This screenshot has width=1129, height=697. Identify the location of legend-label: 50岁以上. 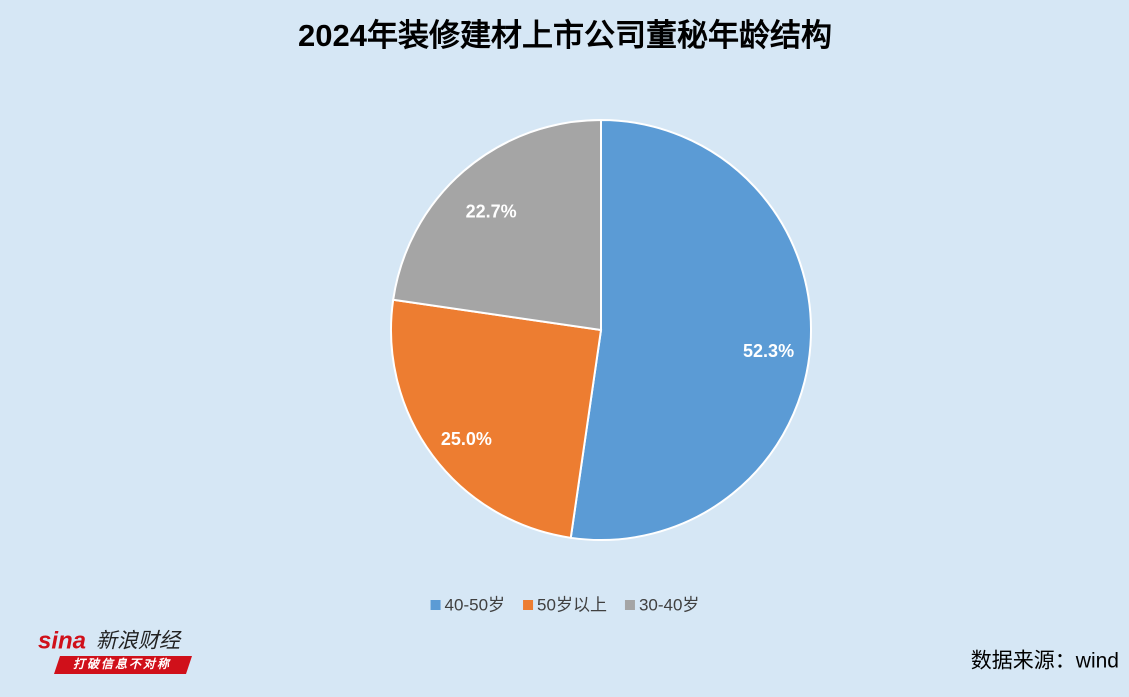
(572, 604).